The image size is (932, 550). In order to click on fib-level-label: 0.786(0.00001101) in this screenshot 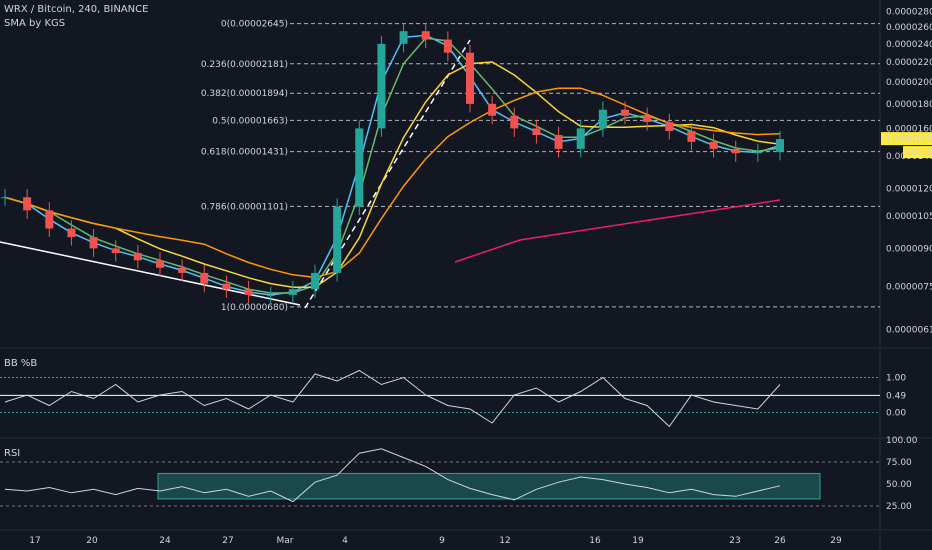, I will do `click(244, 207)`.